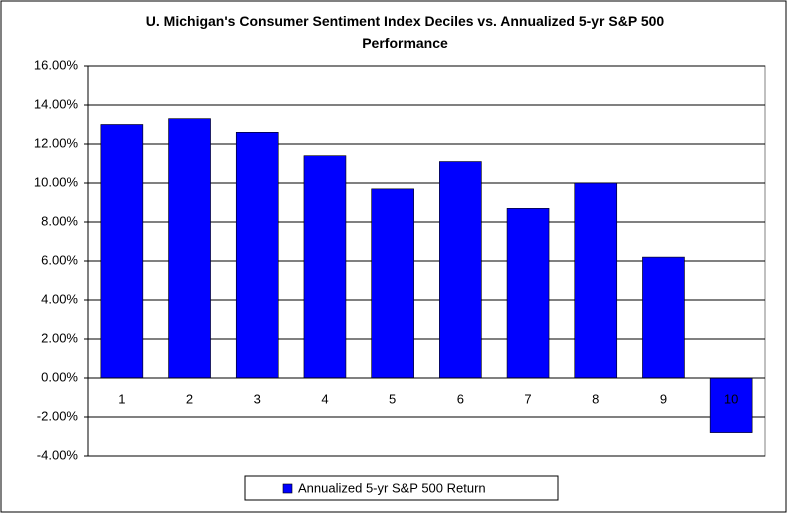  Describe the element at coordinates (663, 398) in the screenshot. I see `x-tick-label: 9` at that location.